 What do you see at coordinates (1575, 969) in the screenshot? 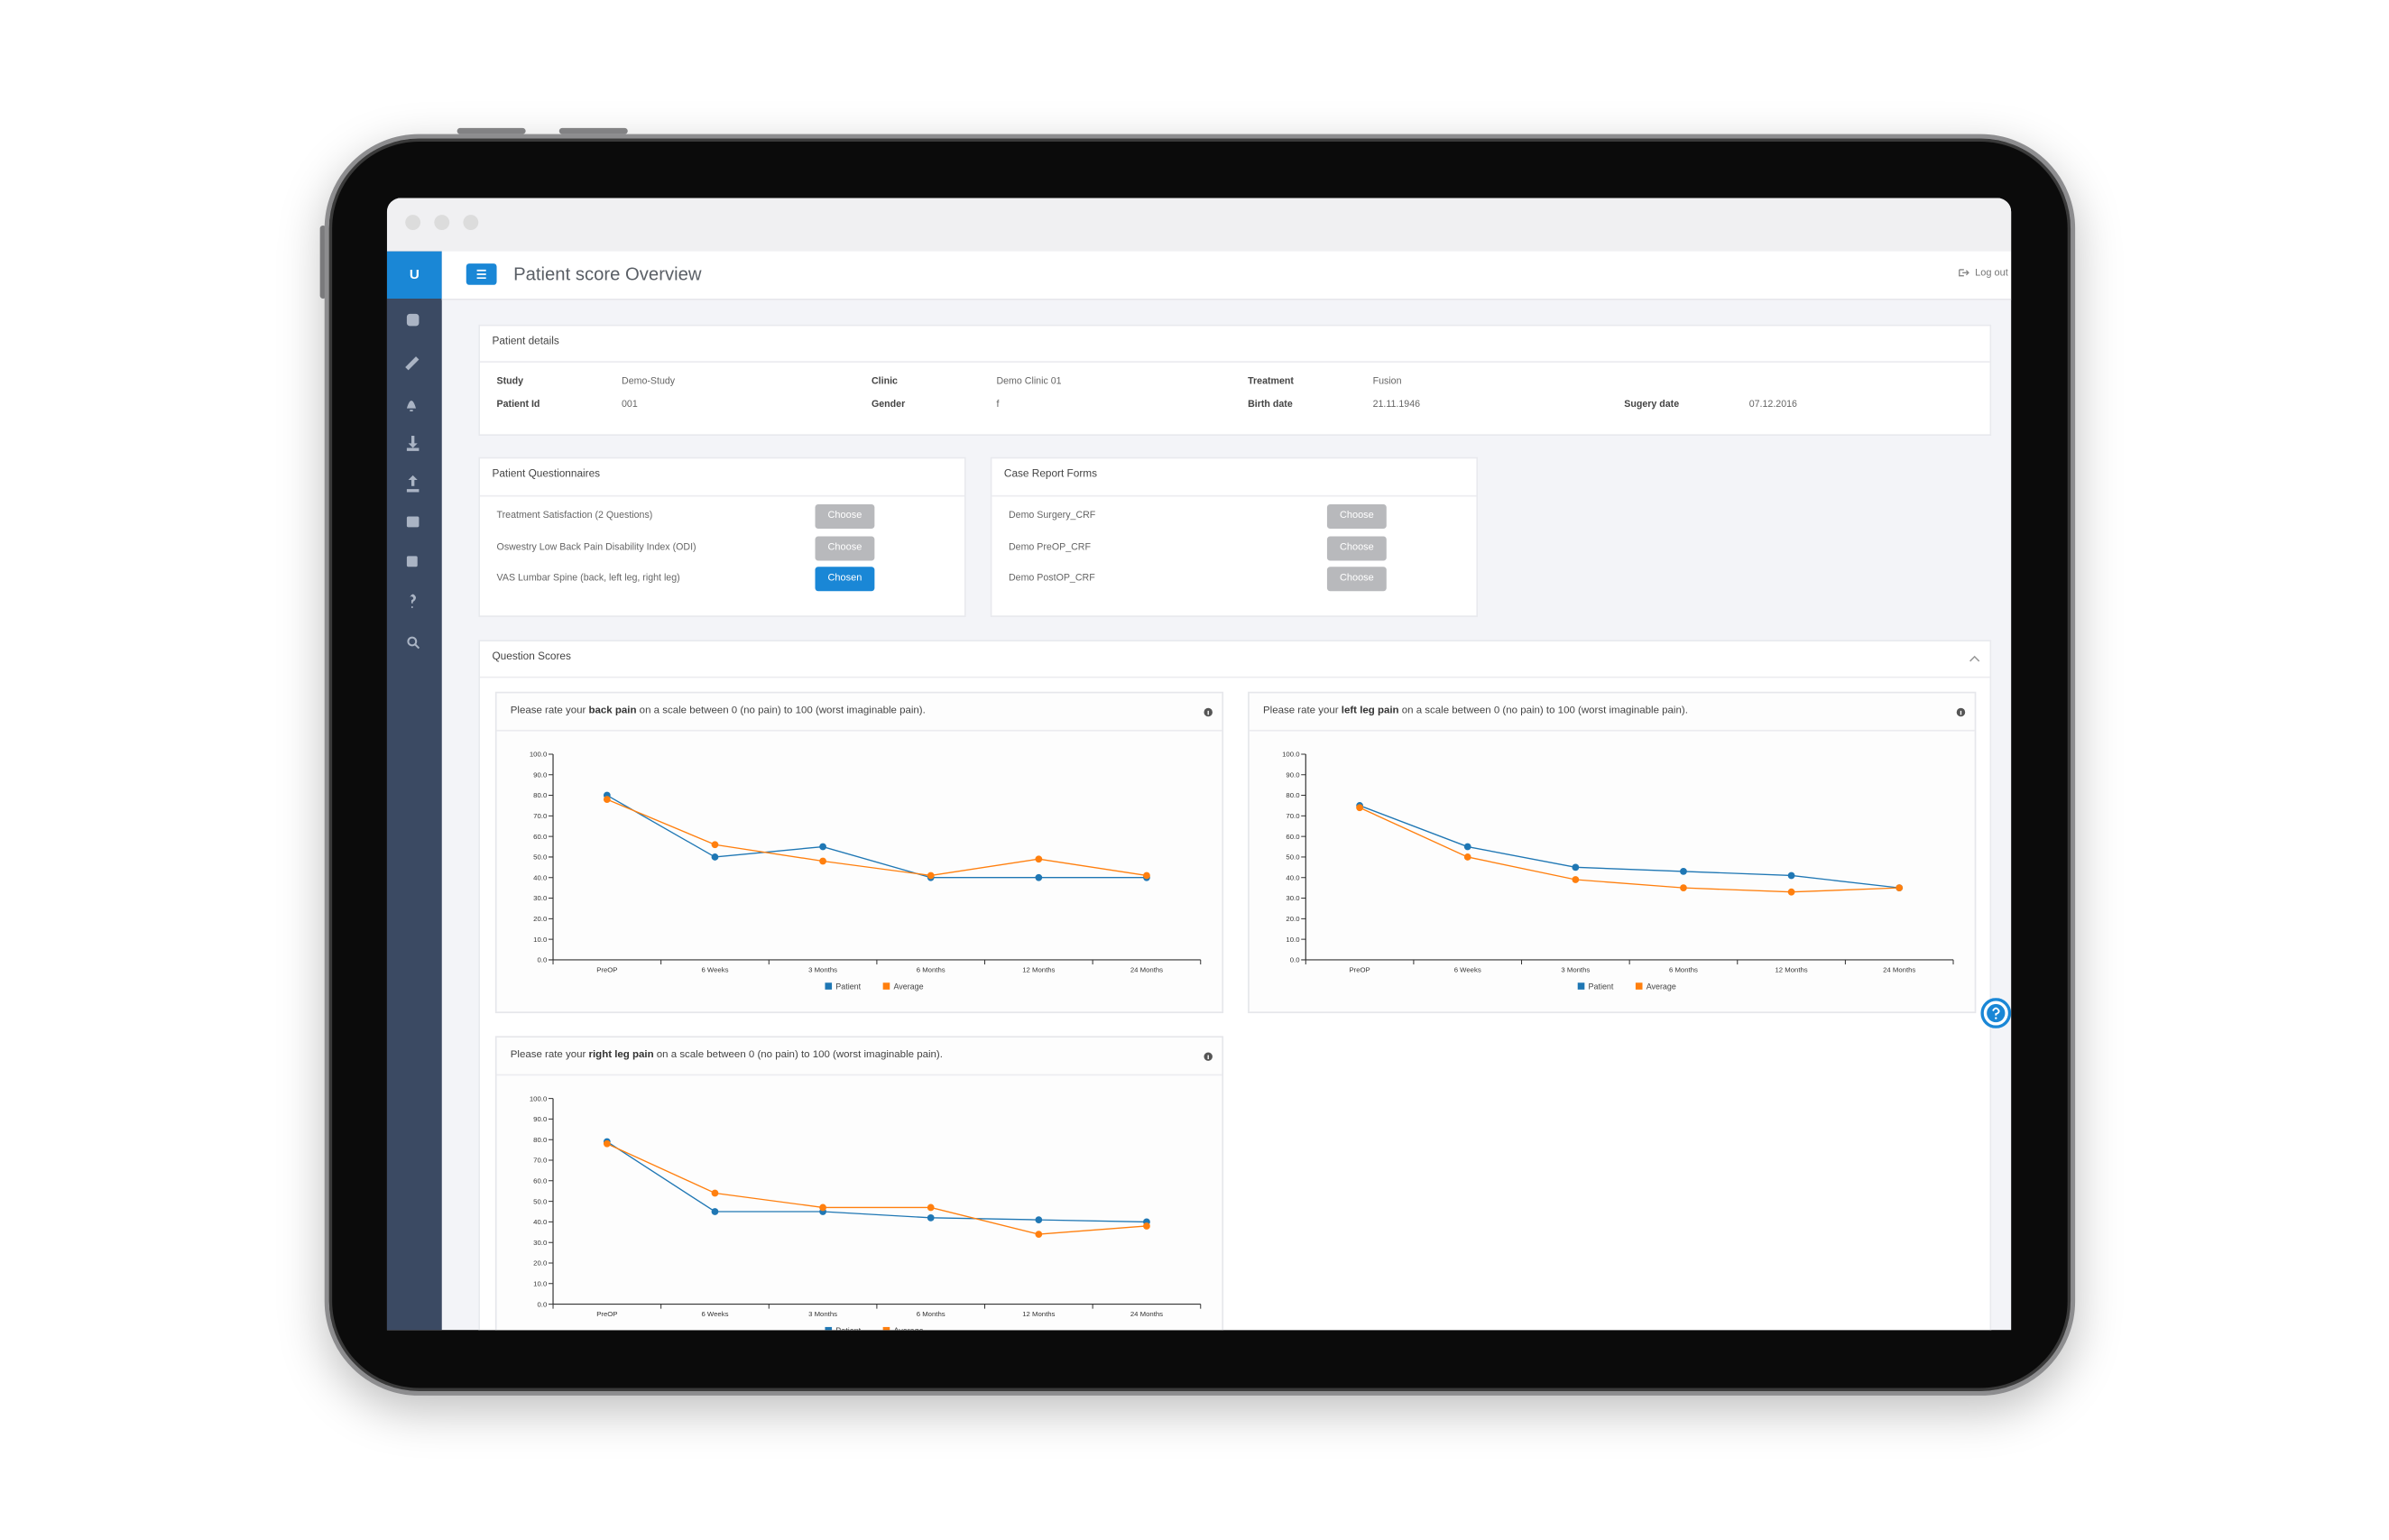
I see `x-tick-label: 3 Months` at bounding box center [1575, 969].